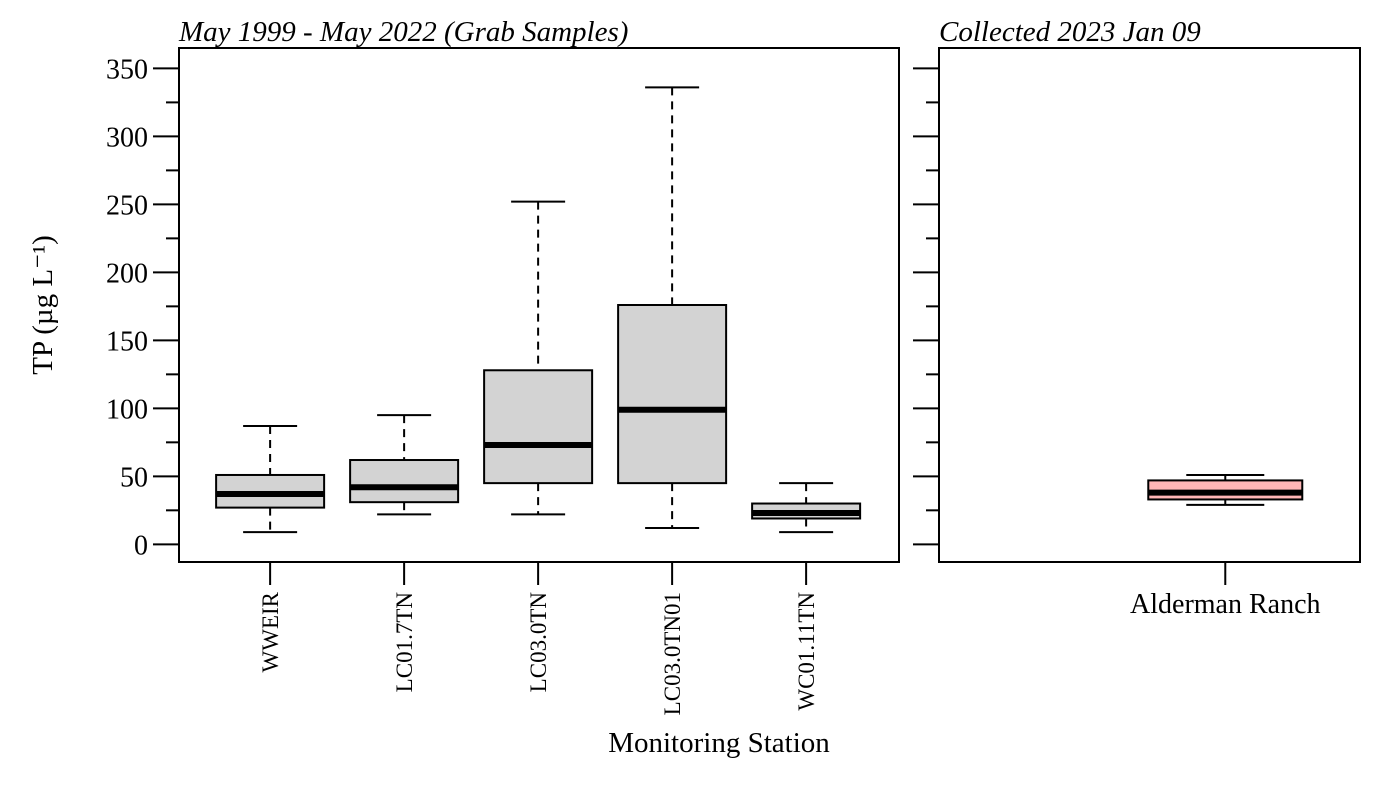 The width and height of the screenshot is (1400, 805). Describe the element at coordinates (127, 341) in the screenshot. I see `y-tick-label: 150` at that location.